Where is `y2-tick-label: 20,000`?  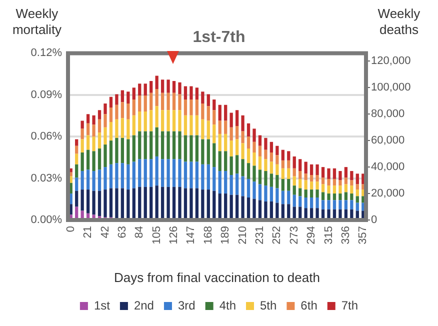 y2-tick-label: 20,000 is located at coordinates (388, 194).